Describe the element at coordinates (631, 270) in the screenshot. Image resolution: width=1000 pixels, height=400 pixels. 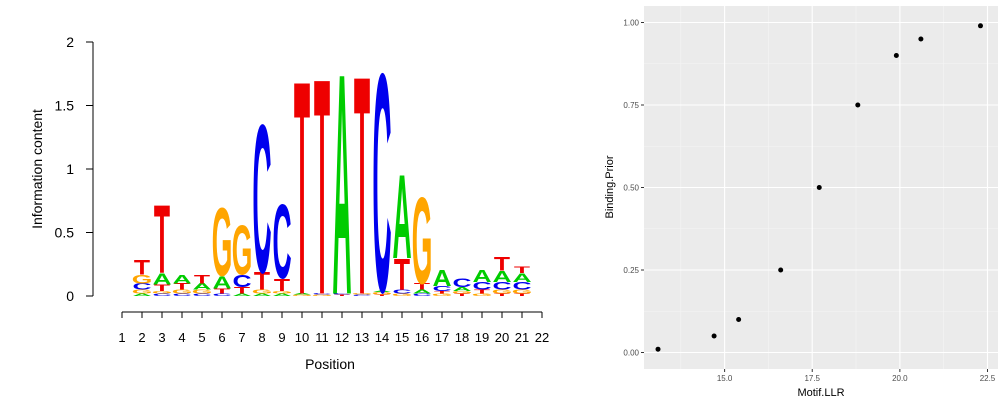
I see `scatter-y-tick-label: 0.25` at that location.